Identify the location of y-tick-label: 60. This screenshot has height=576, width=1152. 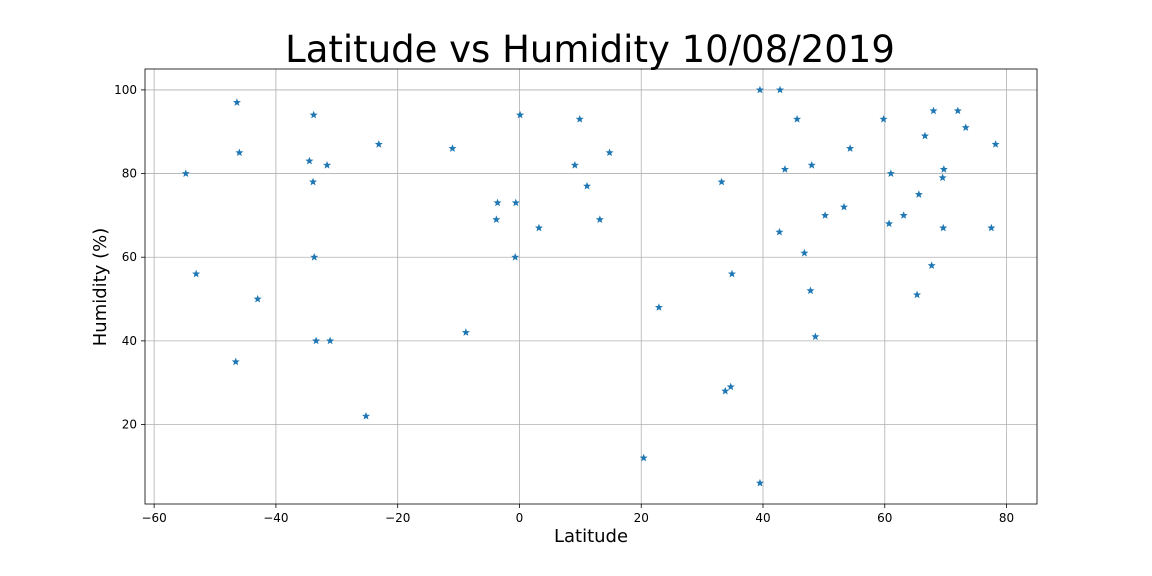
(129, 257).